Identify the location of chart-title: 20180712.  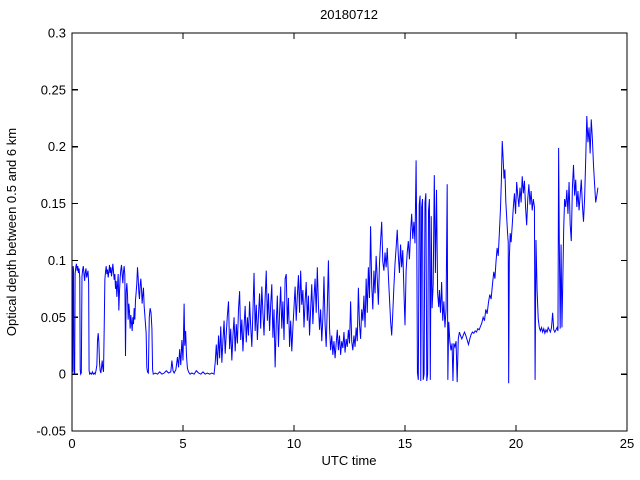
(349, 14).